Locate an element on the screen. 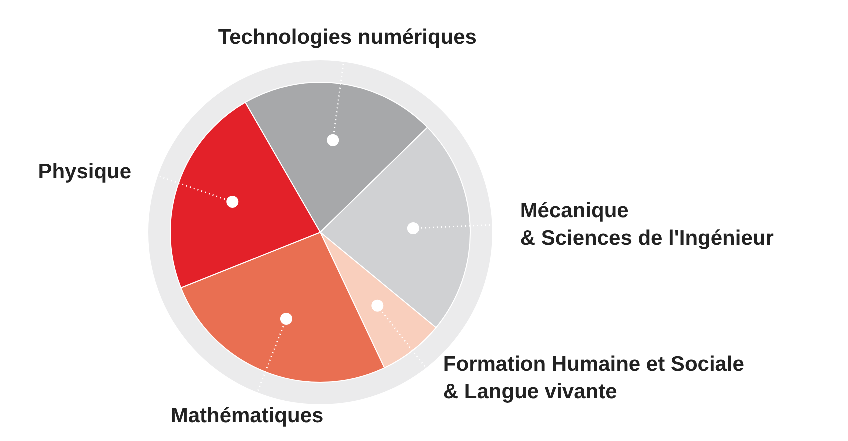 Image resolution: width=848 pixels, height=441 pixels. slice-label: Formation Humaine et Sociale & Langue vivante is located at coordinates (593, 378).